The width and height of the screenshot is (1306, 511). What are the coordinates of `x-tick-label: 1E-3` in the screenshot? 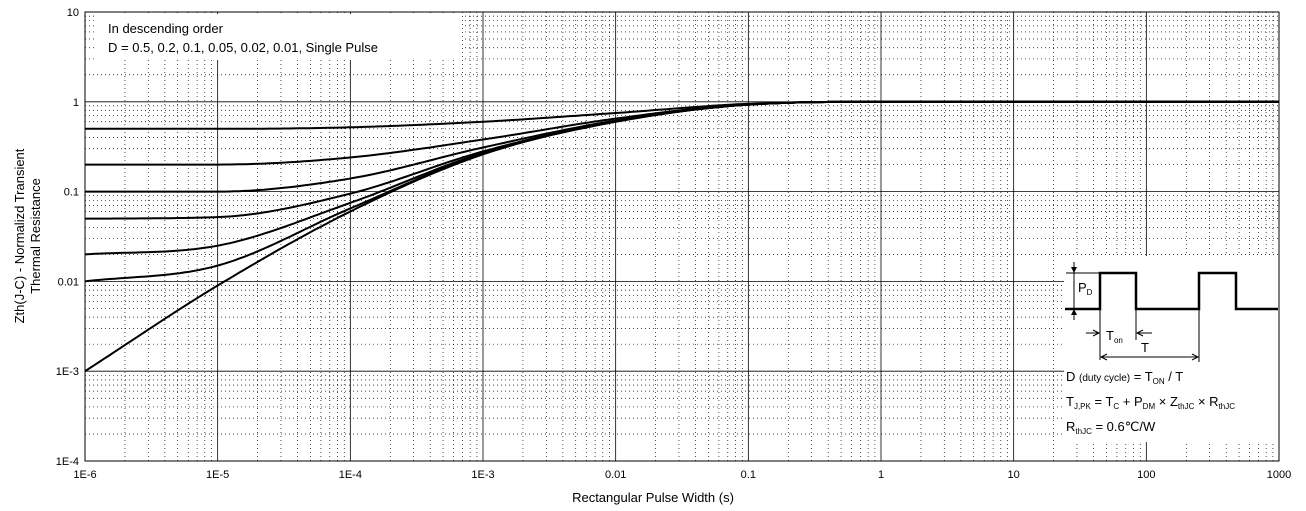 It's located at (482, 475).